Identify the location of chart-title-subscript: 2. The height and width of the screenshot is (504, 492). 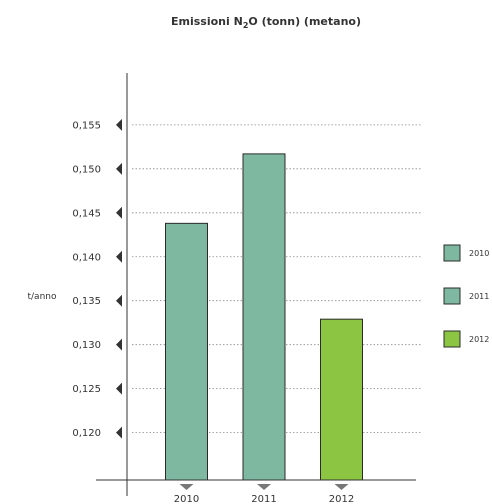
(246, 25).